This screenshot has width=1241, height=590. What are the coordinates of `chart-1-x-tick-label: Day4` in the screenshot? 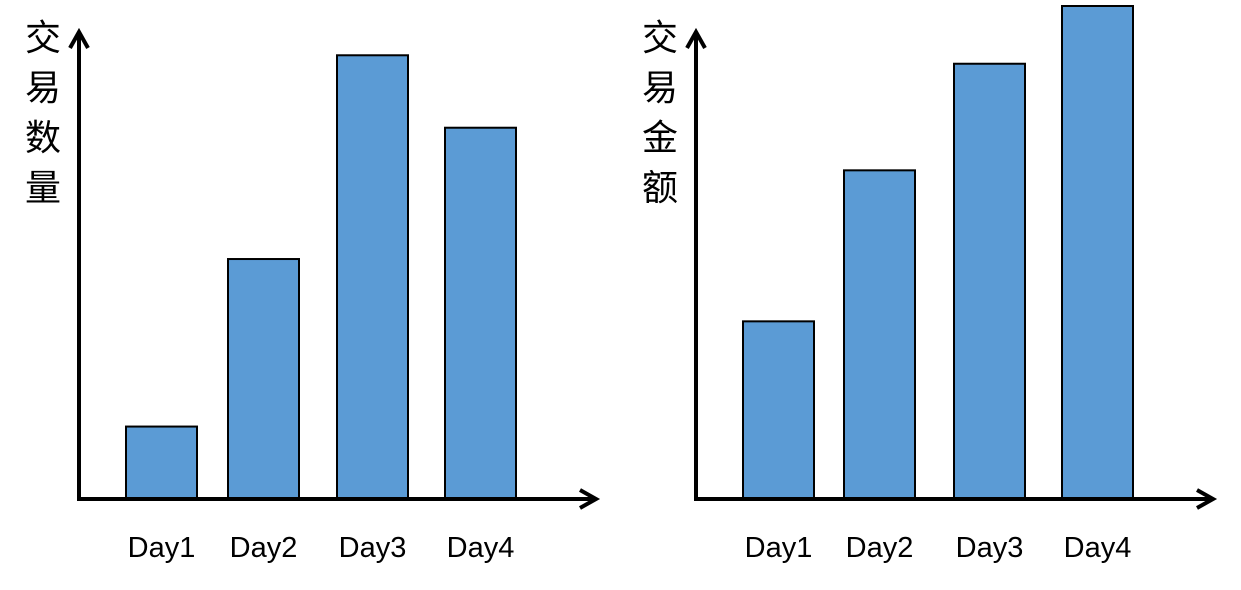 It's located at (481, 548).